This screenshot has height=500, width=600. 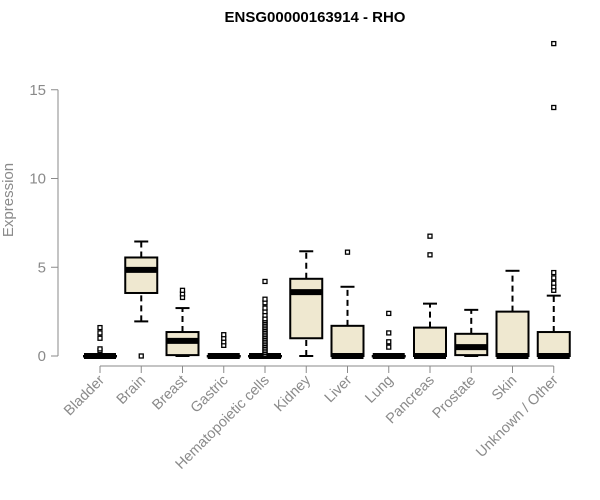 What do you see at coordinates (504, 388) in the screenshot?
I see `x-tick-label: Skin` at bounding box center [504, 388].